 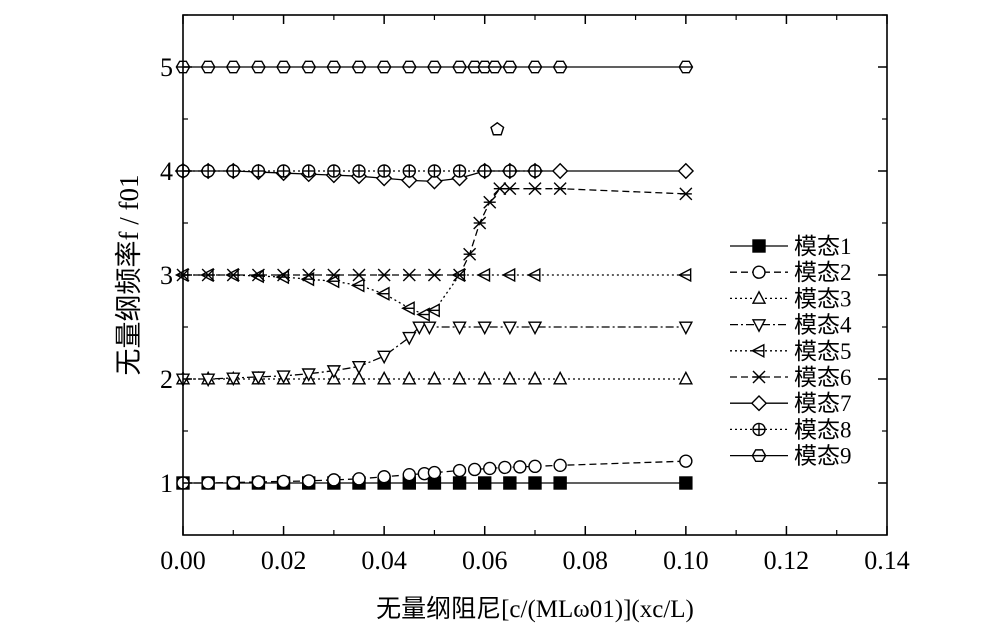 I want to click on y-axis-label: 无量纲频率f / f01, so click(x=129, y=275).